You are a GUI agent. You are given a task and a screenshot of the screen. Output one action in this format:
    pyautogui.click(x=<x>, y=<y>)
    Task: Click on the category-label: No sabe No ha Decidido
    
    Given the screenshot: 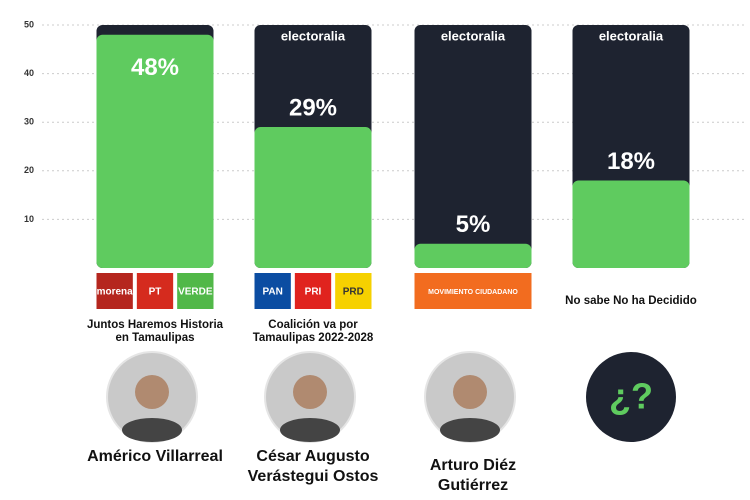 What is the action you would take?
    pyautogui.click(x=631, y=301)
    